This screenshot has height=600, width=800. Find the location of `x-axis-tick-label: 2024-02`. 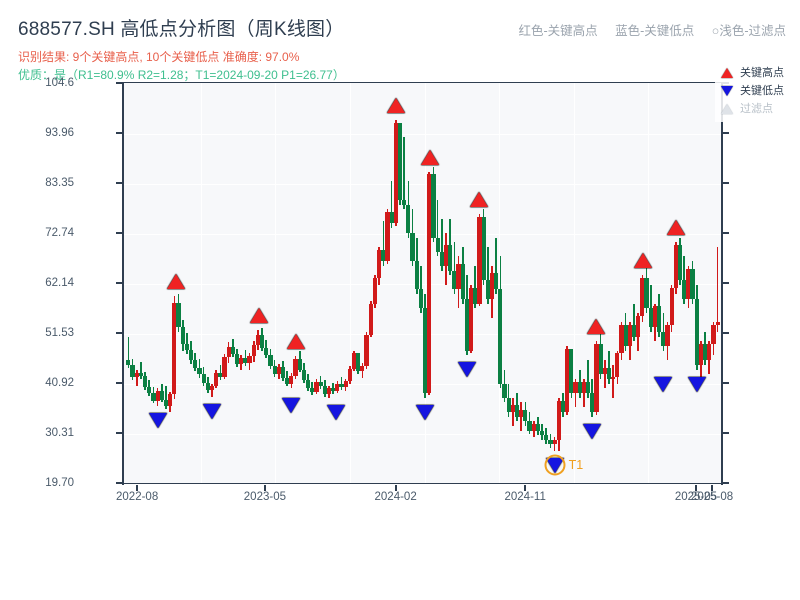

x-axis-tick-label: 2024-02 is located at coordinates (395, 497).